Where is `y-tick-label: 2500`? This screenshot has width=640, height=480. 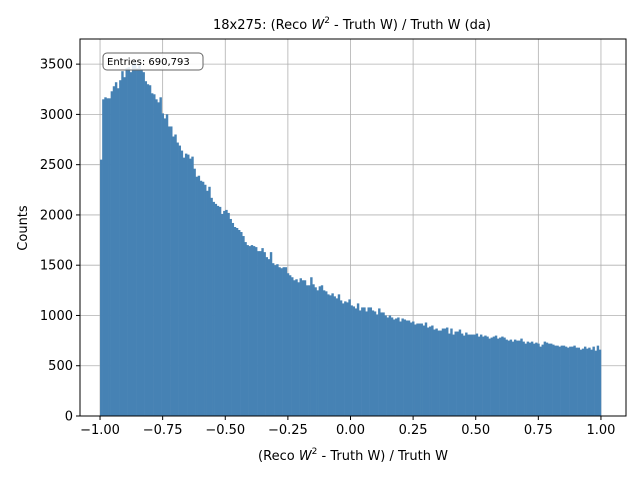 y-tick-label: 2500 is located at coordinates (56, 165).